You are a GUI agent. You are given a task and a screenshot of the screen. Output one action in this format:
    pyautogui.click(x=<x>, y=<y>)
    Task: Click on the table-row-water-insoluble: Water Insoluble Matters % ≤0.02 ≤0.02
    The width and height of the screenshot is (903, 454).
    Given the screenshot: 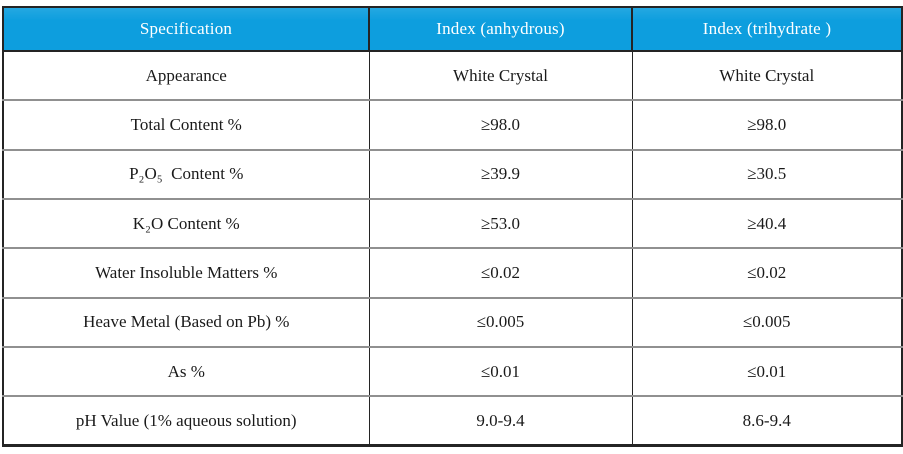 What is the action you would take?
    pyautogui.click(x=452, y=273)
    